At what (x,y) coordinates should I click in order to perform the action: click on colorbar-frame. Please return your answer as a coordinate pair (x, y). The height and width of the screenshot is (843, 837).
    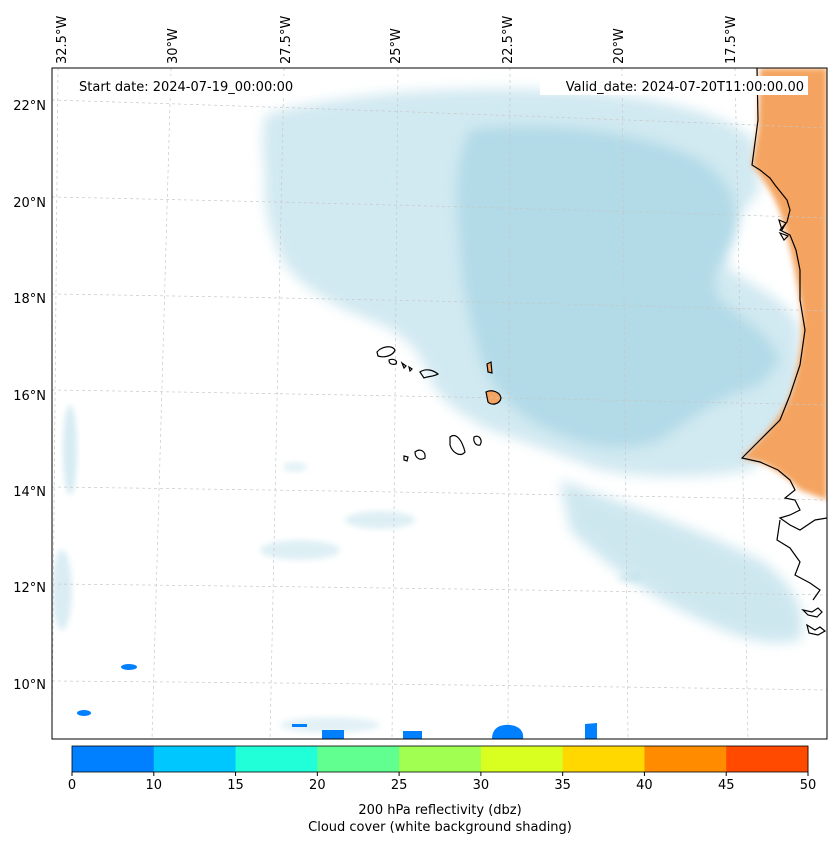
    Looking at the image, I should click on (440, 759).